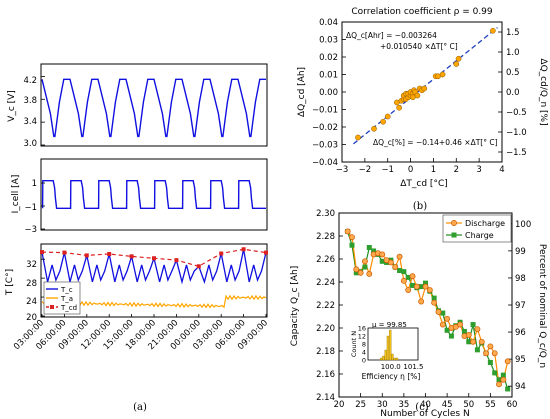  Describe the element at coordinates (413, 367) in the screenshot. I see `inset-xtick-label: 101.5` at that location.